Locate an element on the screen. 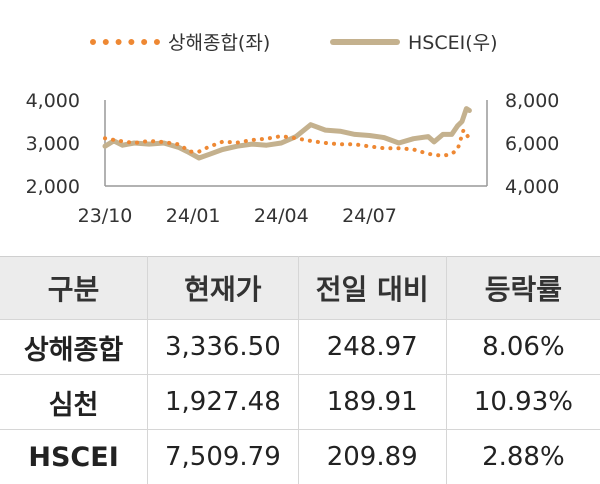 The image size is (600, 484). legend-item-series1: 상해종합(좌) is located at coordinates (180, 41).